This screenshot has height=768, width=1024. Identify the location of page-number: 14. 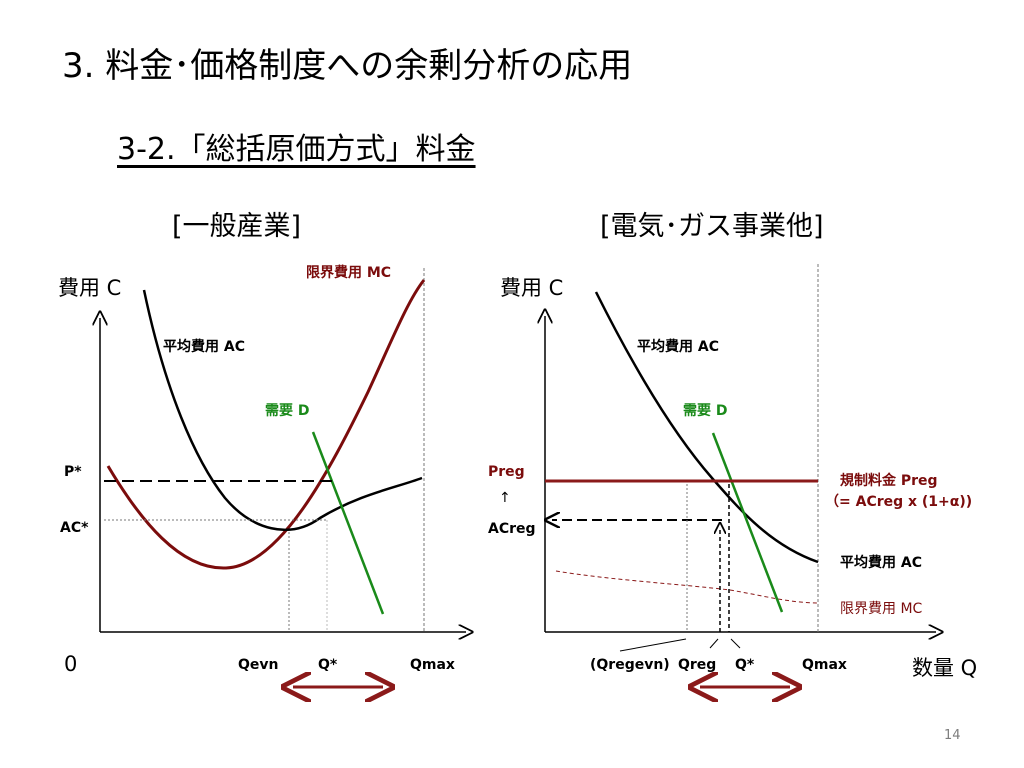
(952, 735).